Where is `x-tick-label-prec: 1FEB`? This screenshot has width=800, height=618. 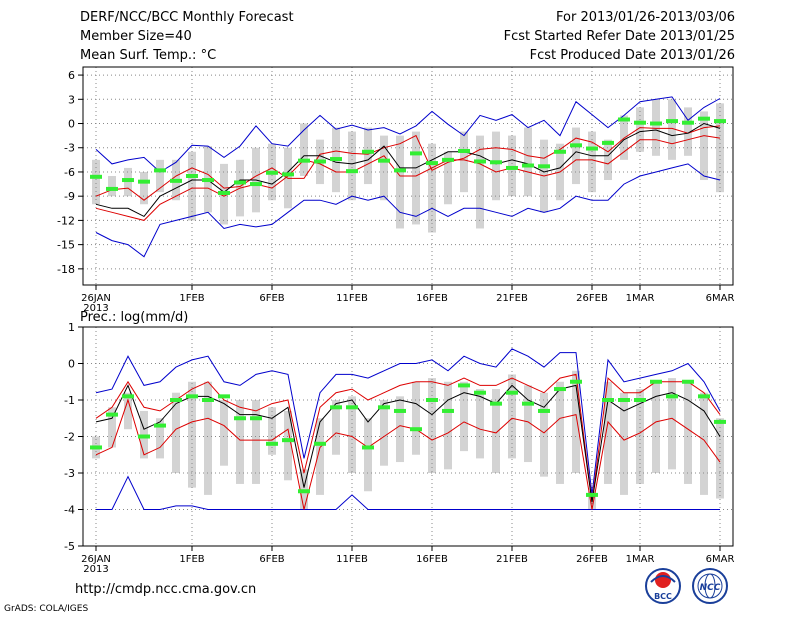
x-tick-label-prec: 1FEB is located at coordinates (191, 559).